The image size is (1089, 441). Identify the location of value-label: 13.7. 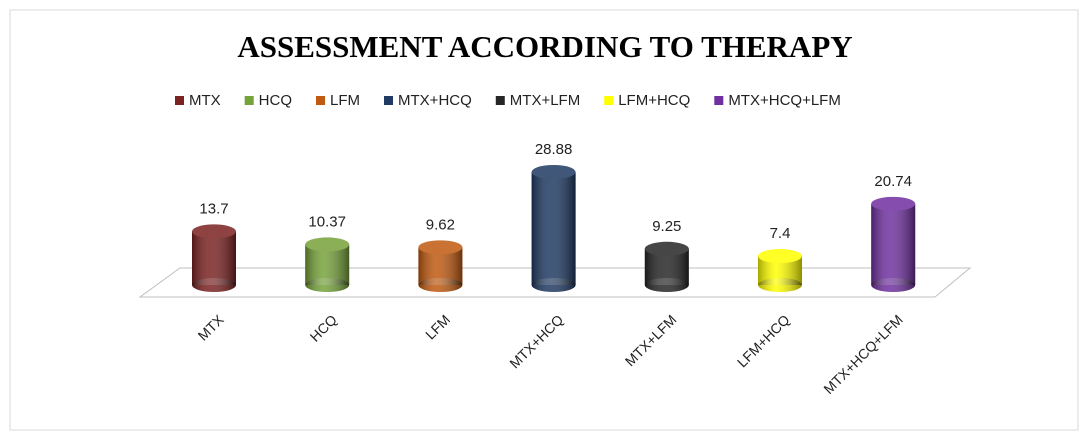
(213, 208).